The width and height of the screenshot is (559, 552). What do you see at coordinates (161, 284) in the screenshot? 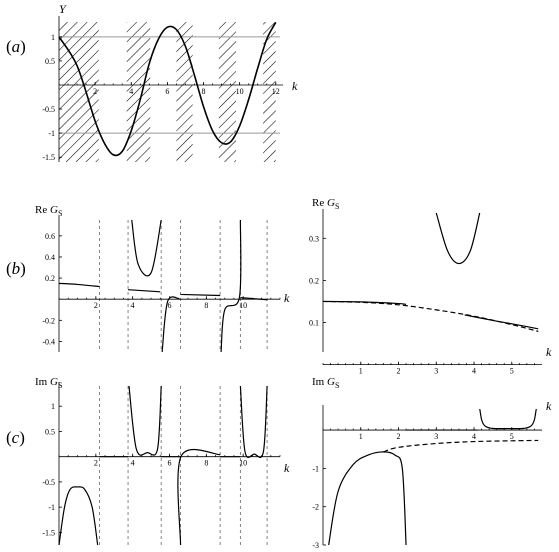
I see `chart-panel-b-left: 2 4 6 8 10 0.6 0.4 0.2 -0.2 -0.4` at bounding box center [161, 284].